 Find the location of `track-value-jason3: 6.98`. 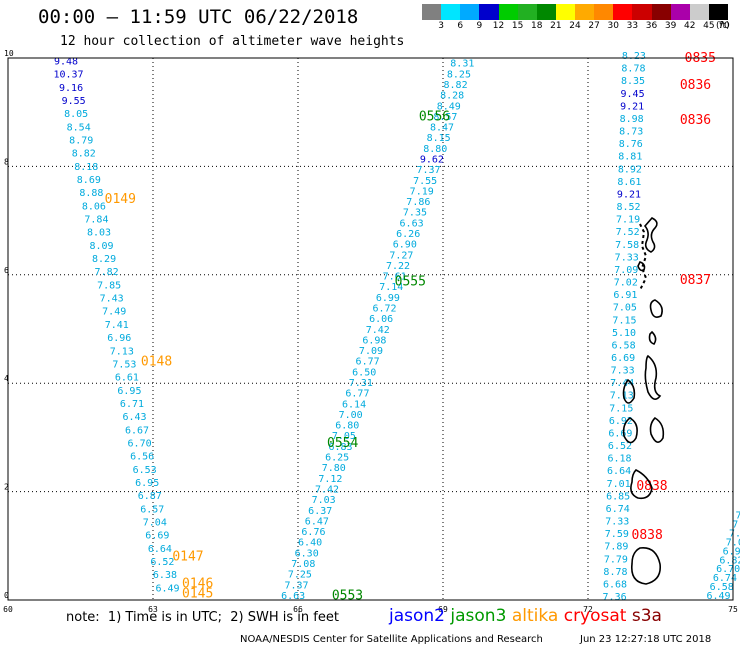

track-value-jason3: 6.98 is located at coordinates (374, 340).